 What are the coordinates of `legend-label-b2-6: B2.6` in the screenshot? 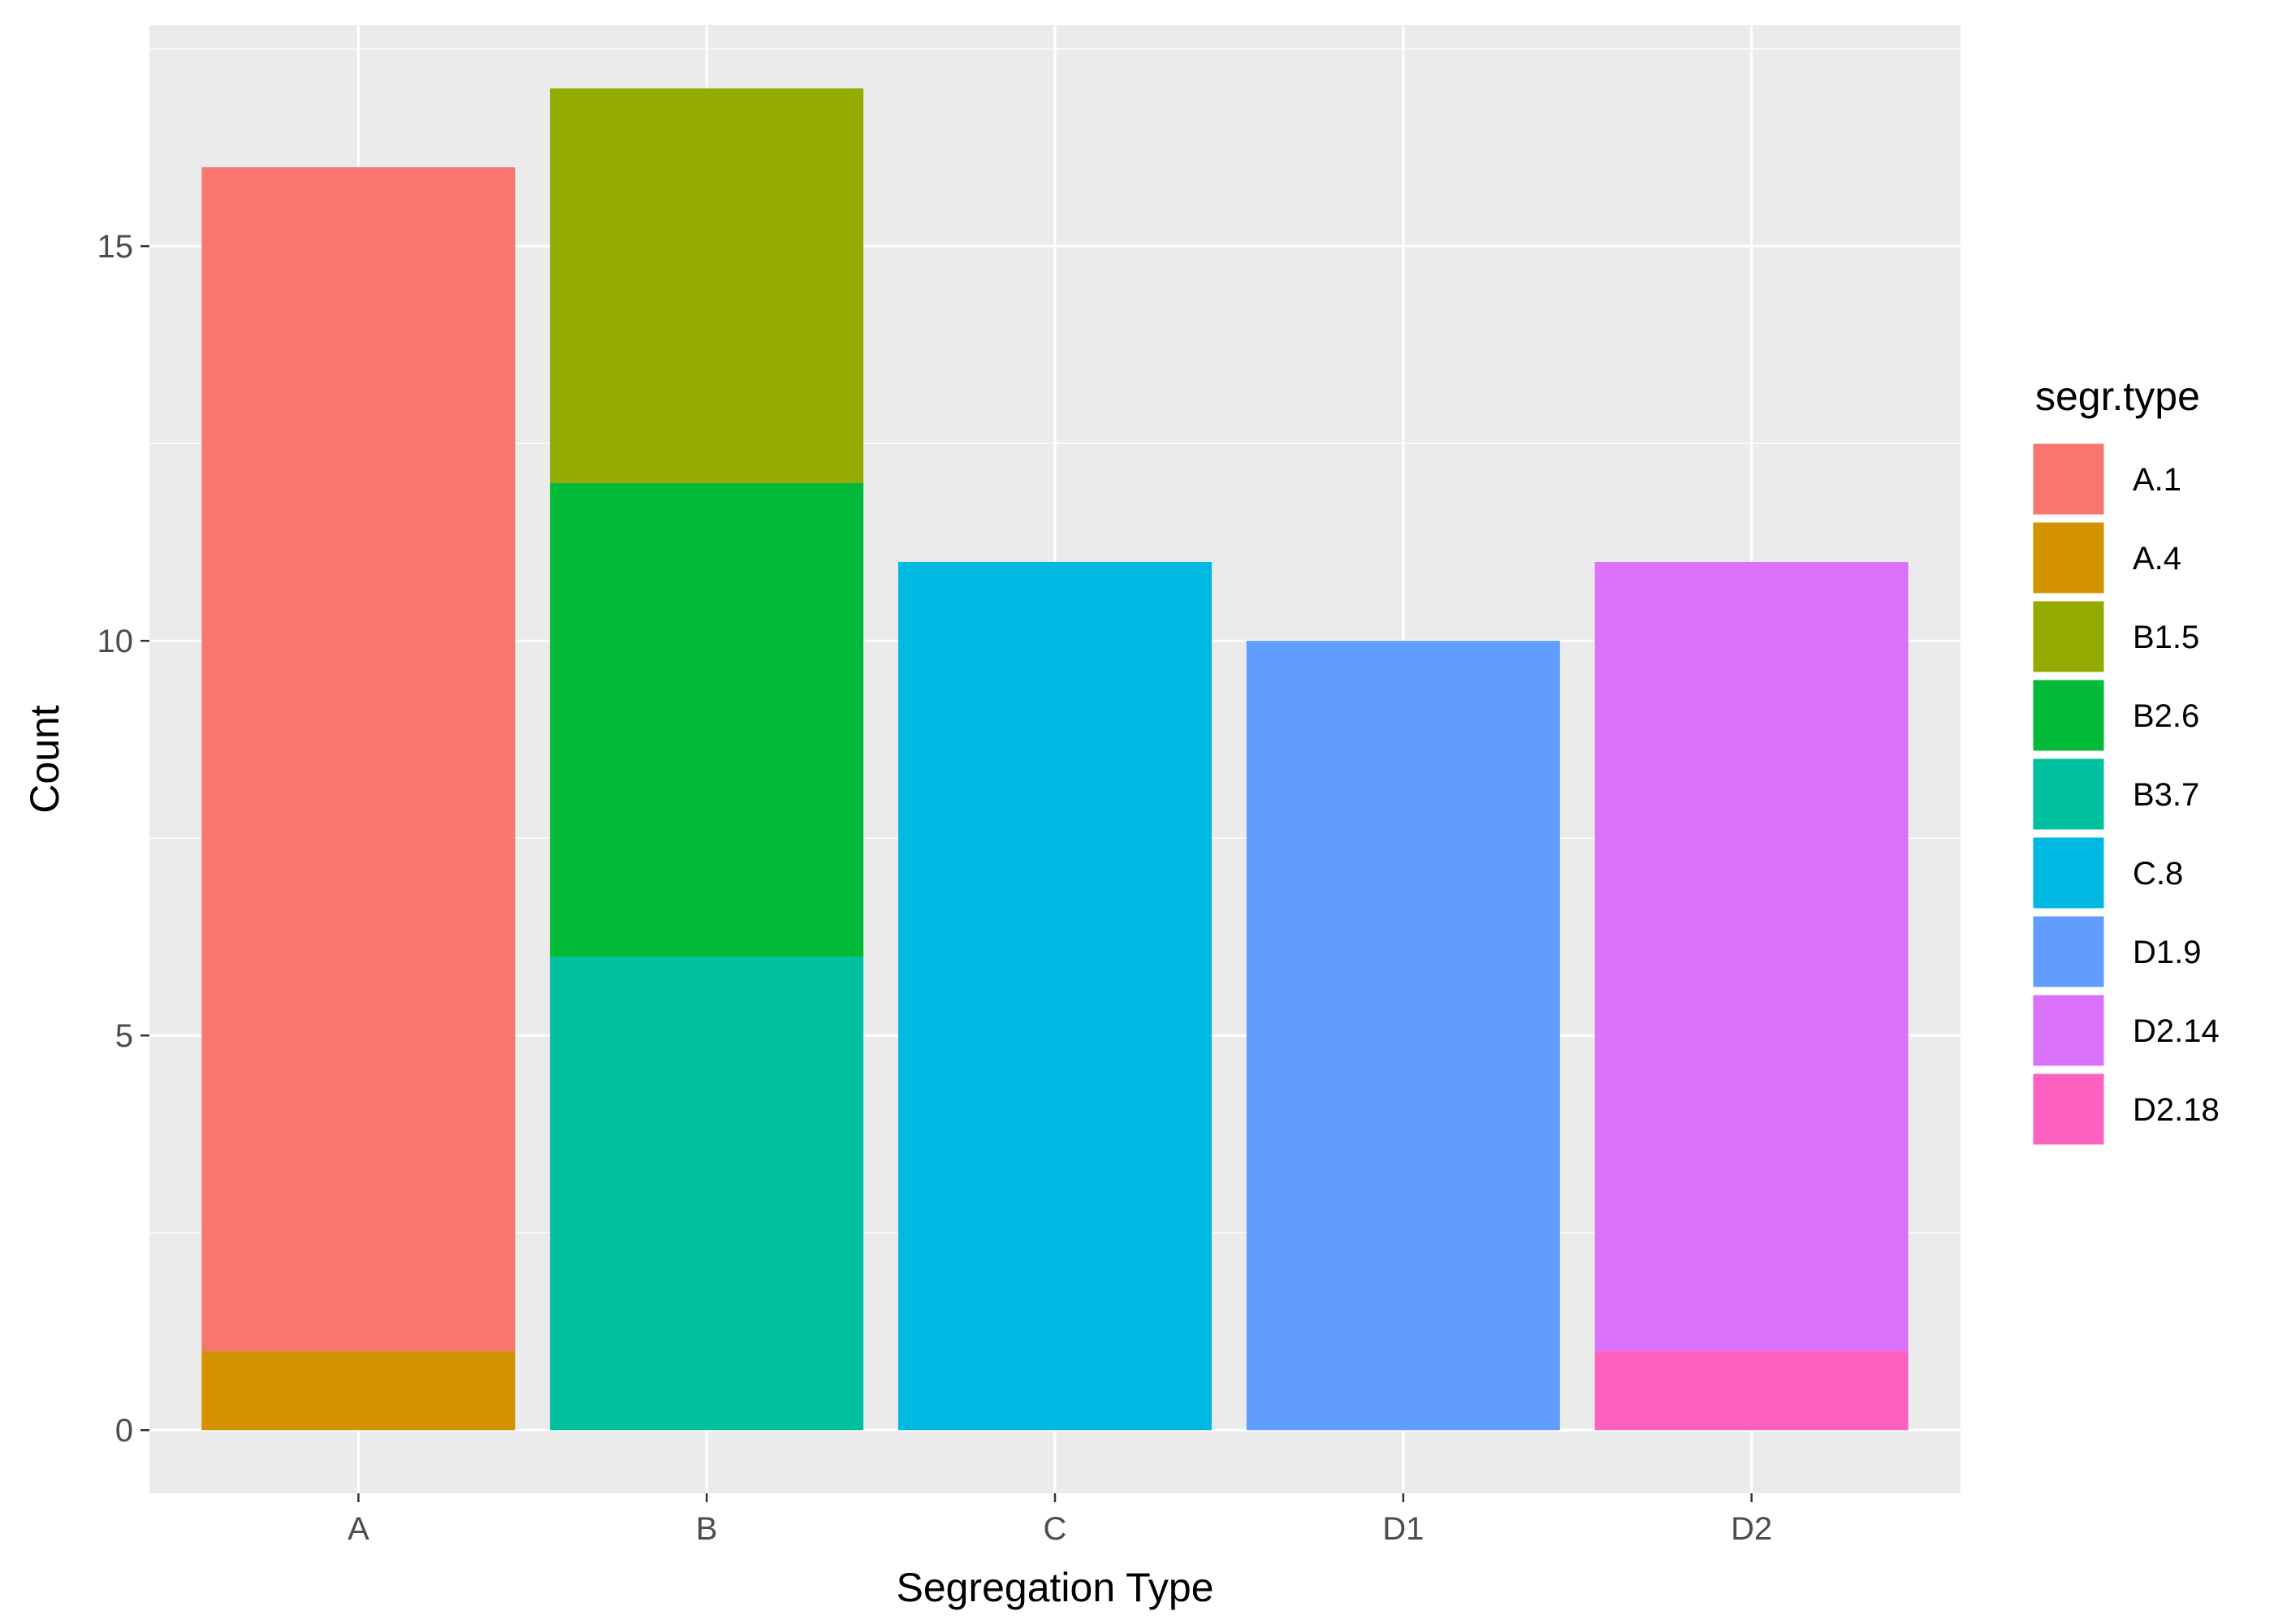 It's located at (2166, 716).